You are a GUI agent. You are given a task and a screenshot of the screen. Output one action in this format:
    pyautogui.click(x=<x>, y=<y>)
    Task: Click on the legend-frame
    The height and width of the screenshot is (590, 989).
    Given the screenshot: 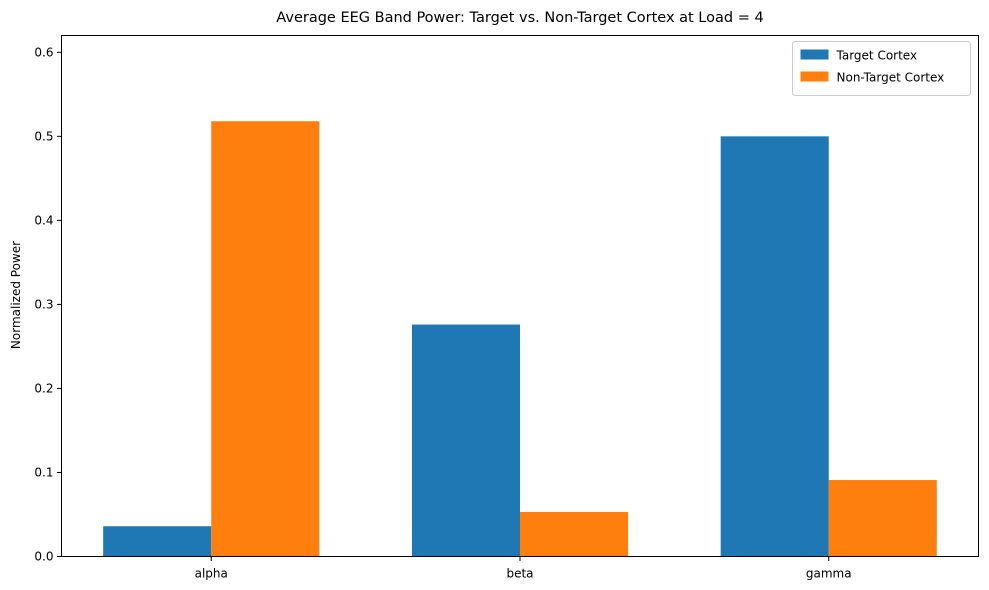 What is the action you would take?
    pyautogui.click(x=881, y=68)
    